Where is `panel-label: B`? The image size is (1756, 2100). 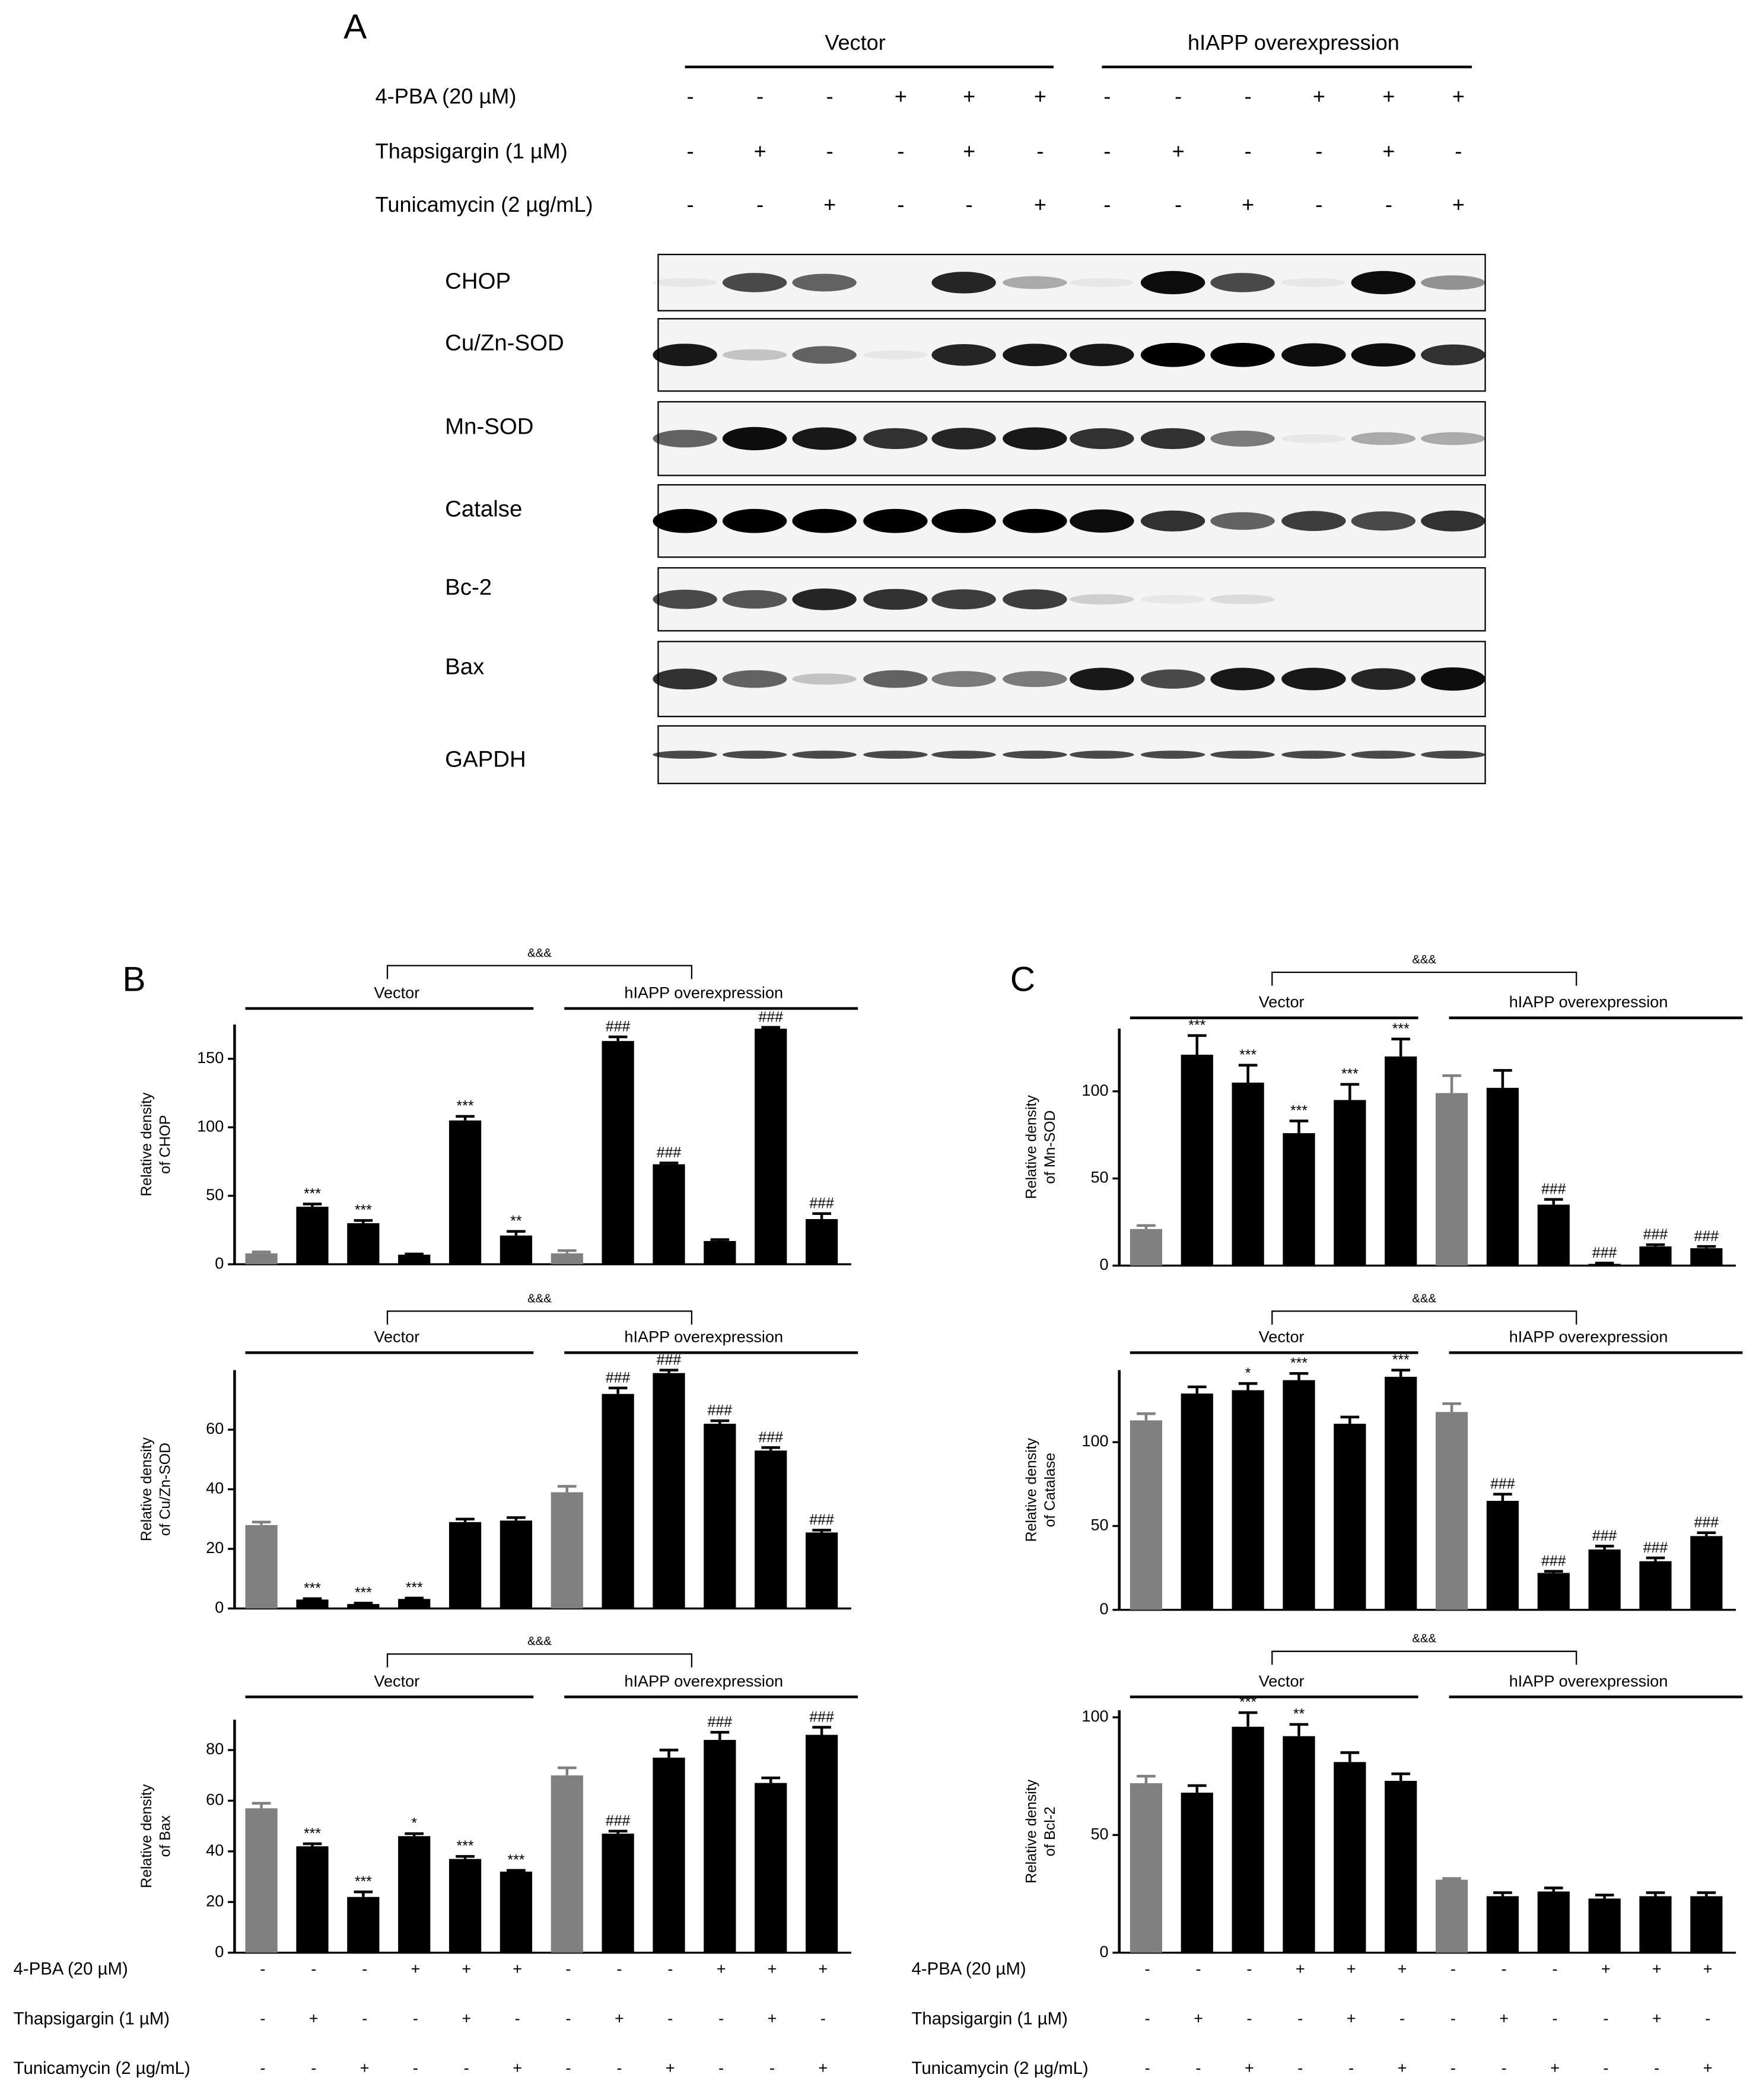
panel-label: B is located at coordinates (134, 979).